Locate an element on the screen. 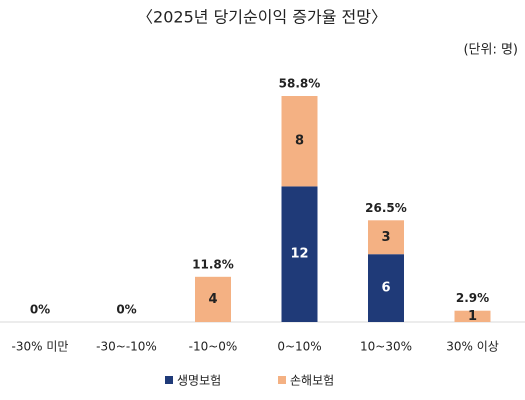 The width and height of the screenshot is (525, 400). total-label: 58.8% is located at coordinates (300, 84).